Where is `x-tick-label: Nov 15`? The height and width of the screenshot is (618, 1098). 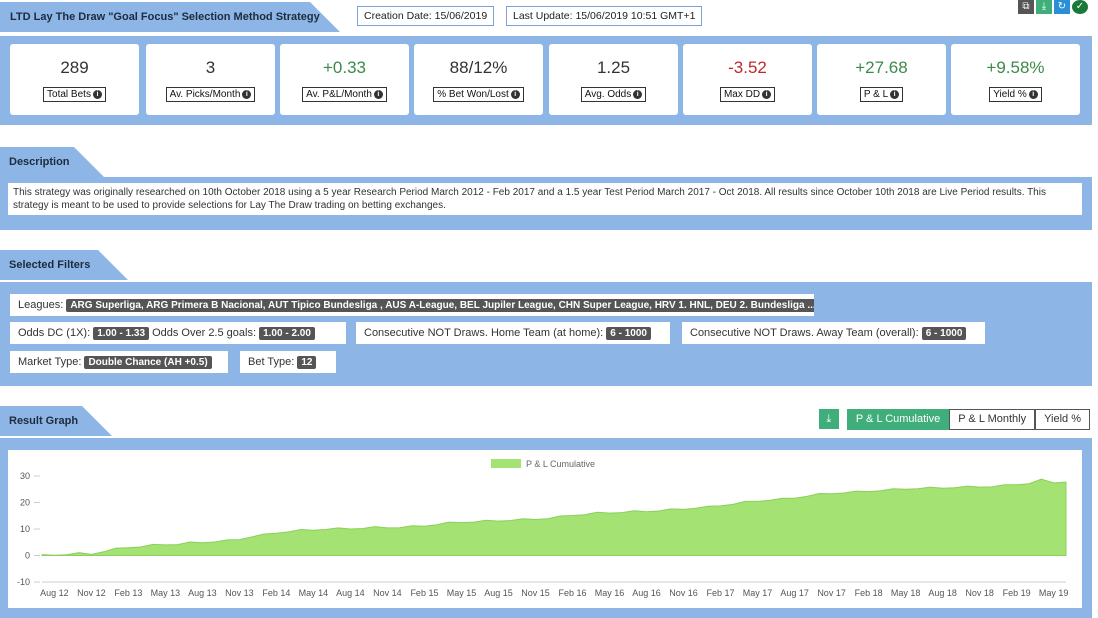 x-tick-label: Nov 15 is located at coordinates (535, 593).